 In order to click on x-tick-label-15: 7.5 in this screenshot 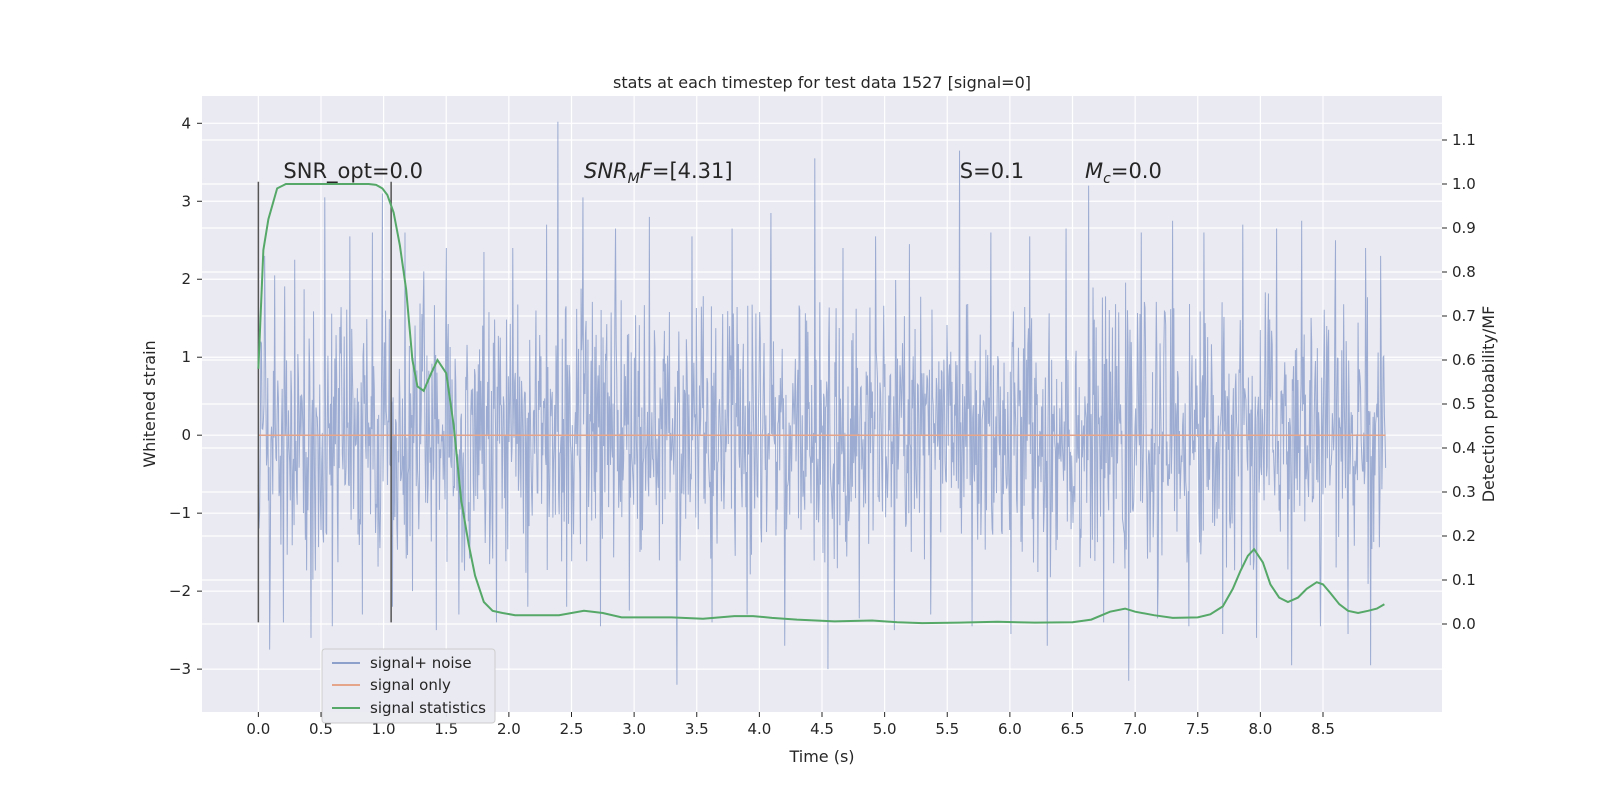, I will do `click(1198, 729)`.